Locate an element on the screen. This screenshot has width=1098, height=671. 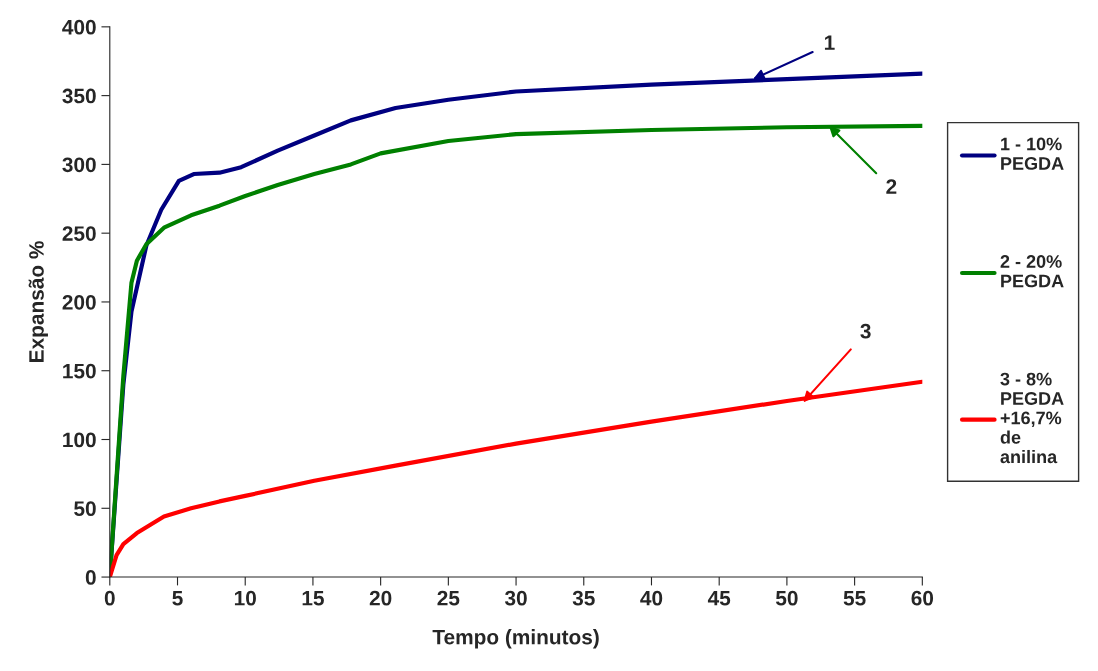
y-tick-label: 150 is located at coordinates (79, 371).